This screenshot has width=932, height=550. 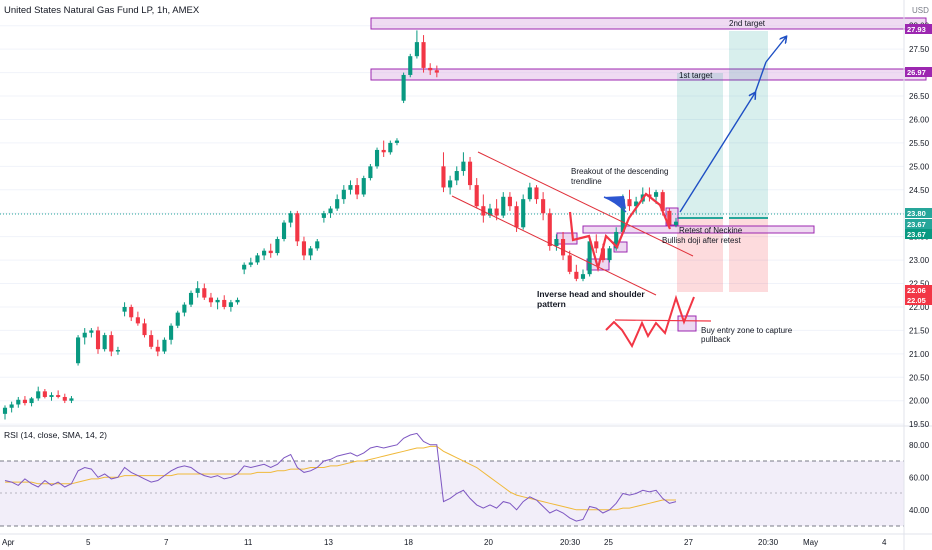 I want to click on price-tag-label: 27.93, so click(x=916, y=29).